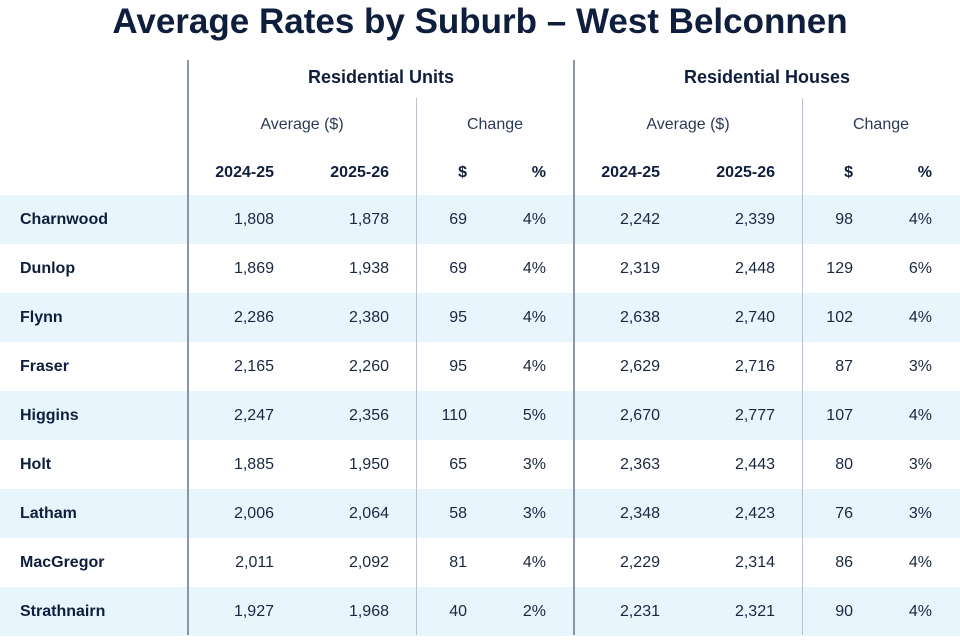  Describe the element at coordinates (188, 347) in the screenshot. I see `divider-suburb` at that location.